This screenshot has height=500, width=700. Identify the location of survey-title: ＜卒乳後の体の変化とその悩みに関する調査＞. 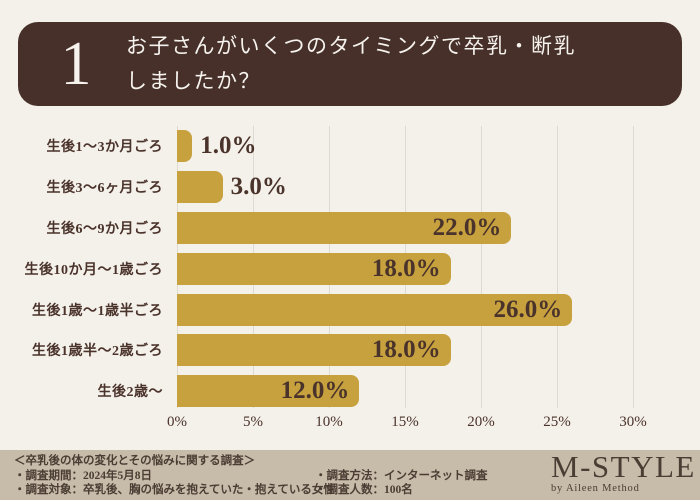
(135, 461).